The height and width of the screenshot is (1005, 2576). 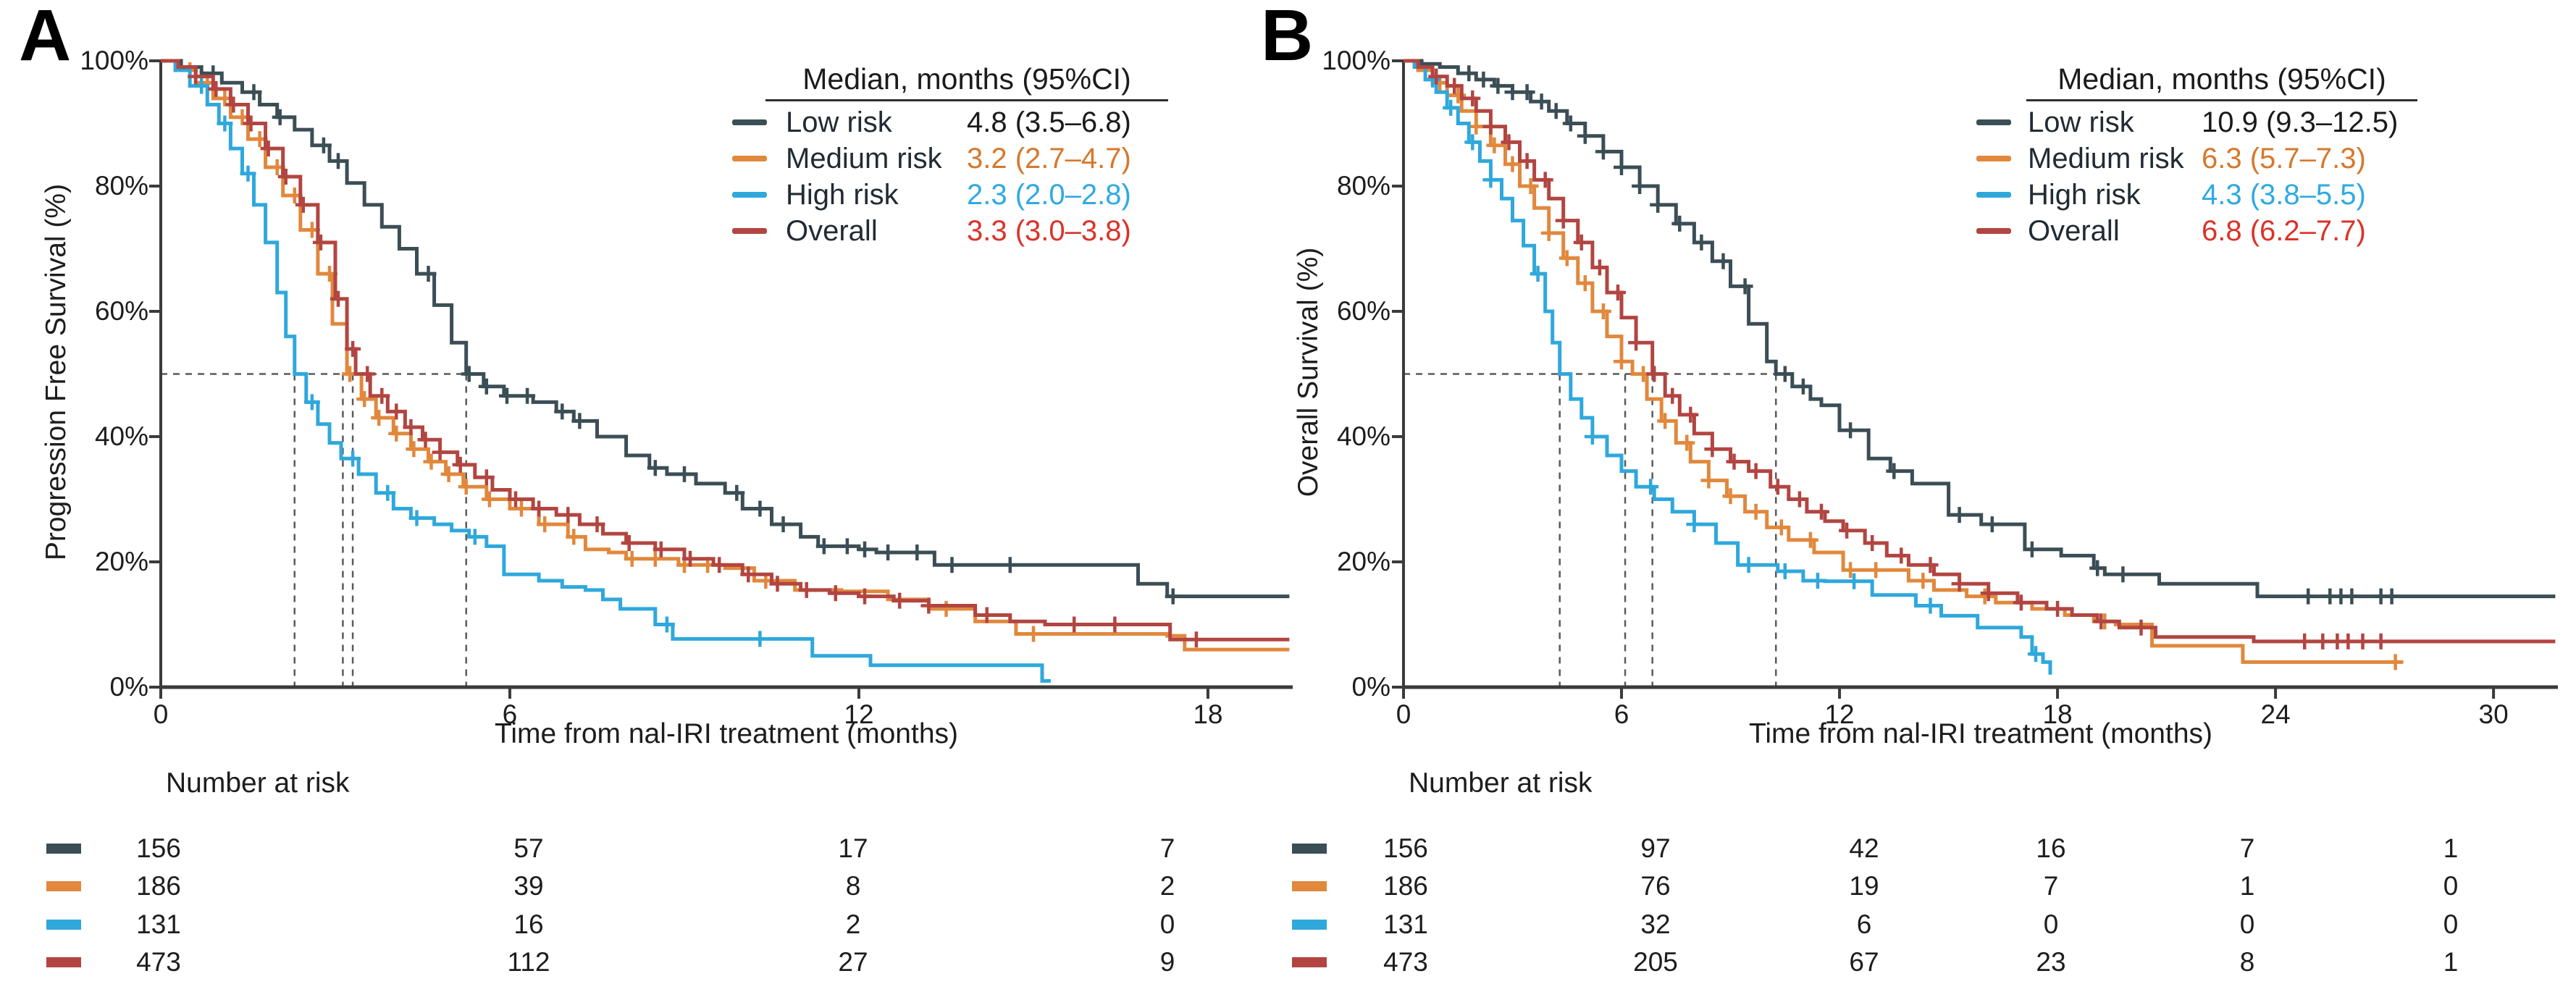 I want to click on y-tick-label-80pct: 80%, so click(x=1363, y=186).